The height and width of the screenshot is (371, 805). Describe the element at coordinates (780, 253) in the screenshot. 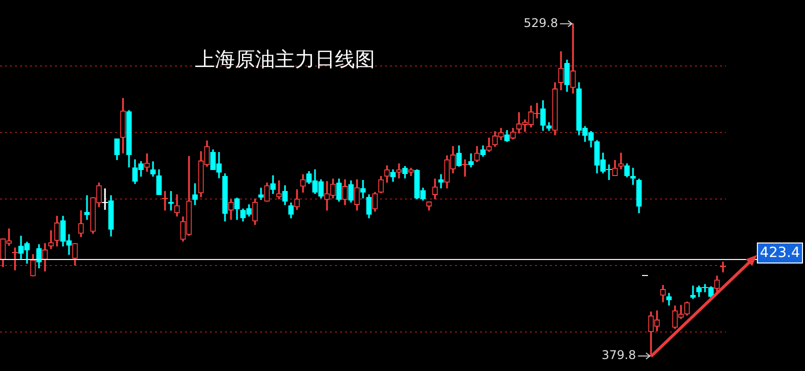

I see `ref-line-label: 423.4` at that location.